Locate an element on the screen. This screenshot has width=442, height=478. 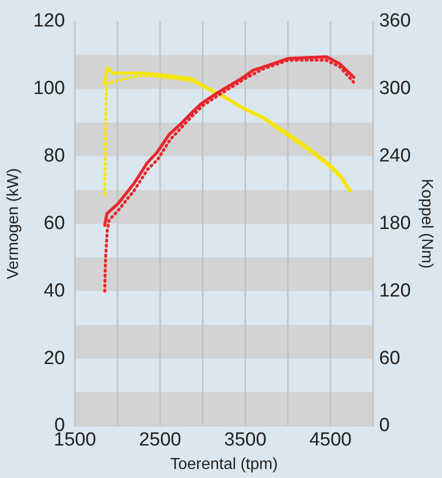
y2-tick-label: 240 is located at coordinates (395, 156).